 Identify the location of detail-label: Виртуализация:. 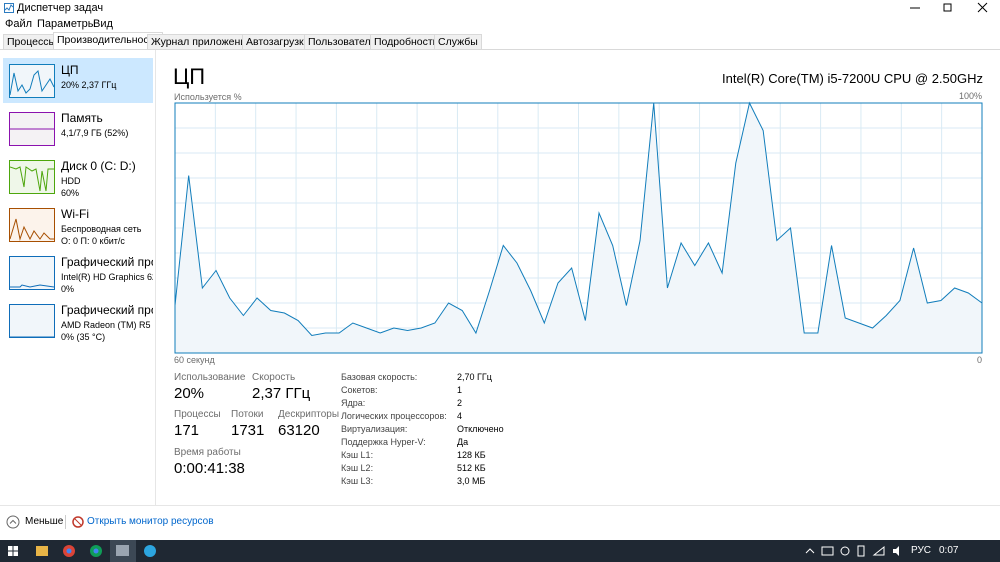
(374, 429).